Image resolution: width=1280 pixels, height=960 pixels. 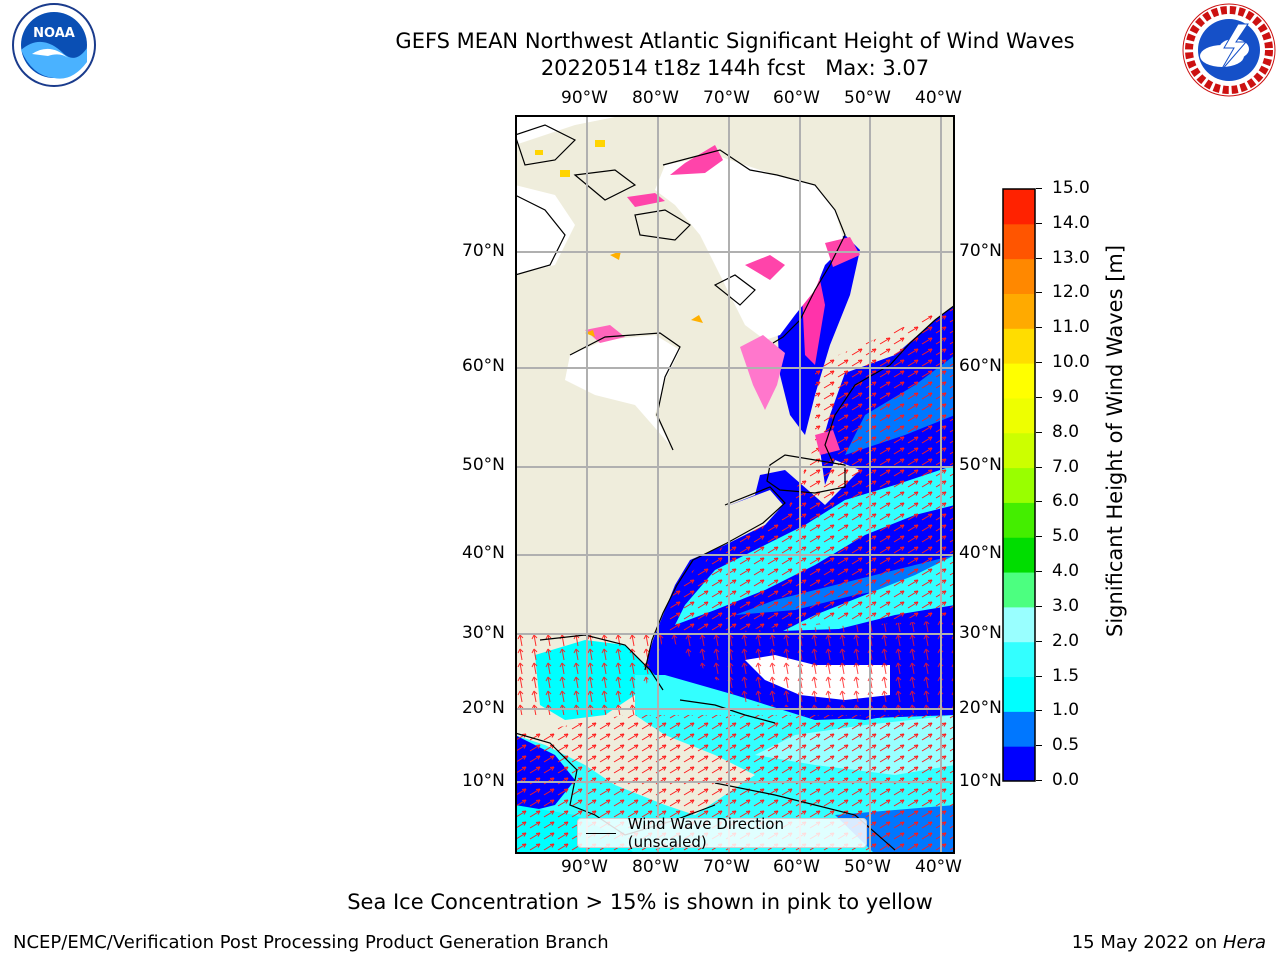 I want to click on lon-label-top: 40°W, so click(x=938, y=98).